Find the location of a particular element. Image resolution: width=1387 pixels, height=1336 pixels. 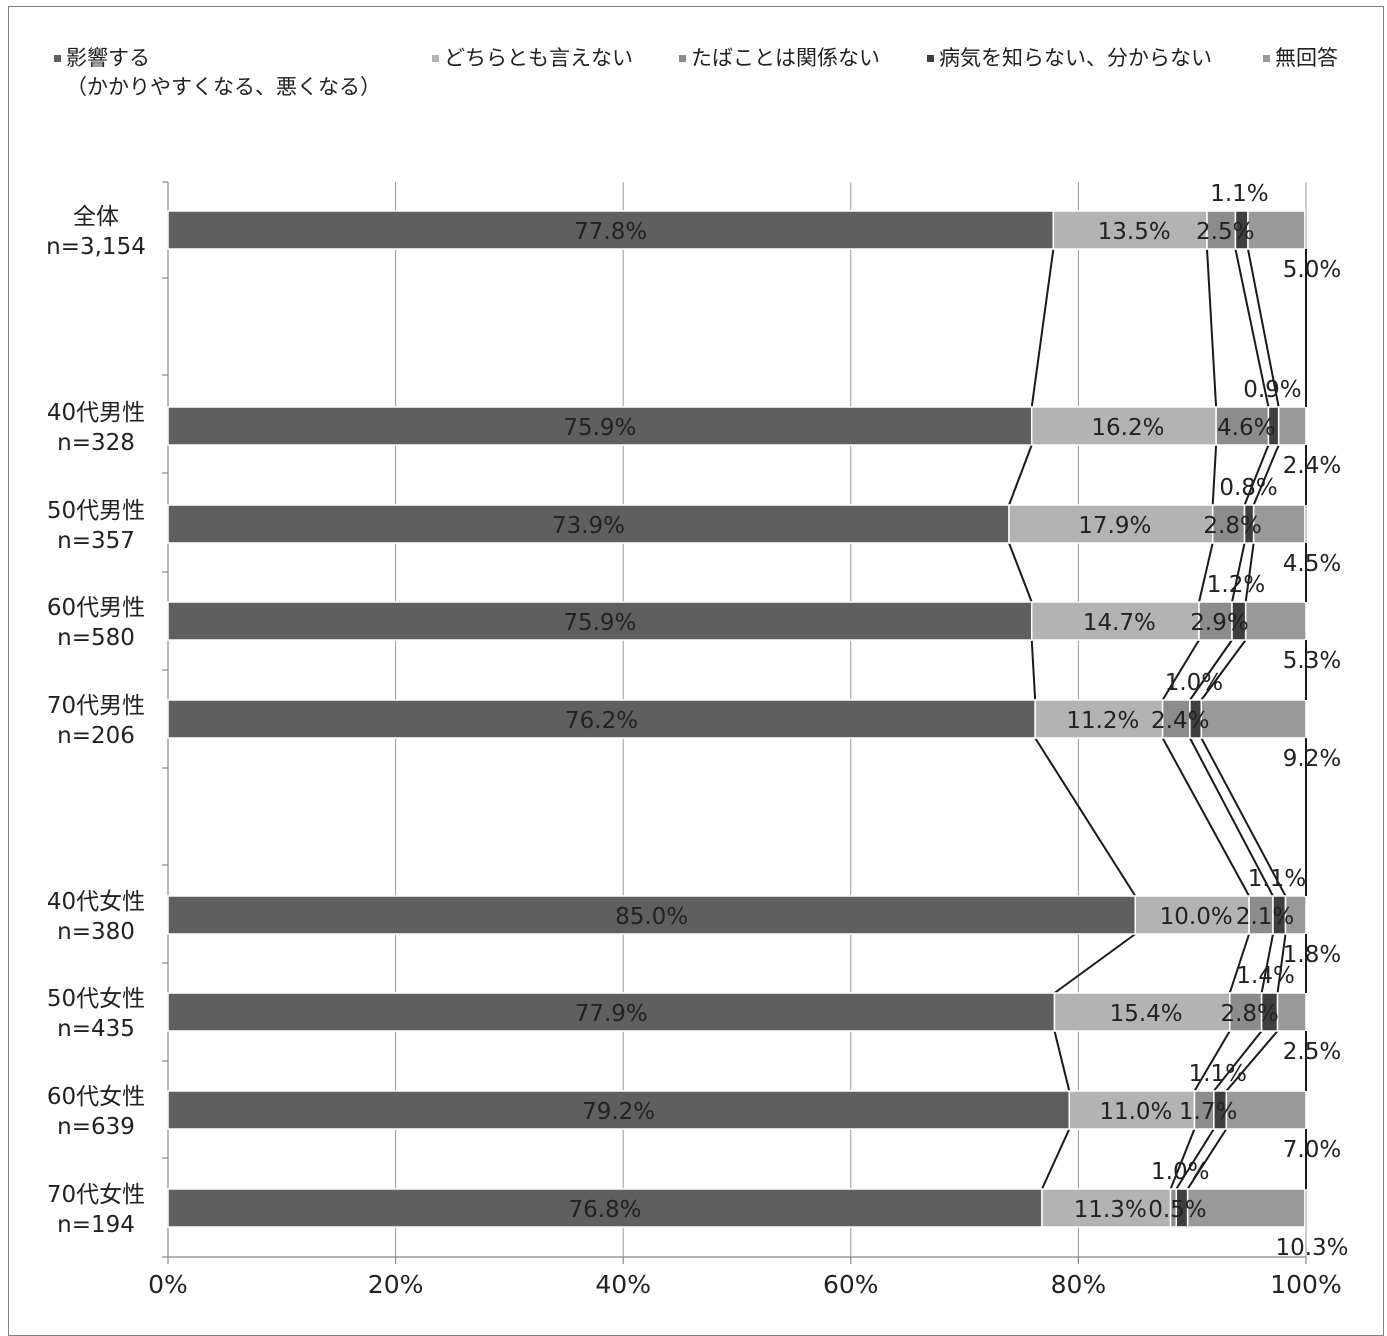

category-label: 60代男性 is located at coordinates (96, 608).